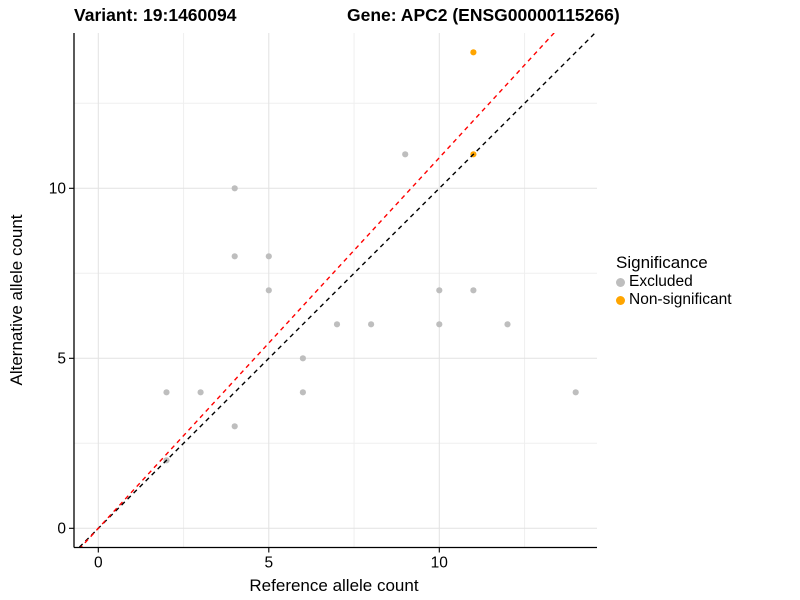  What do you see at coordinates (620, 282) in the screenshot?
I see `excluded-dot-icon` at bounding box center [620, 282].